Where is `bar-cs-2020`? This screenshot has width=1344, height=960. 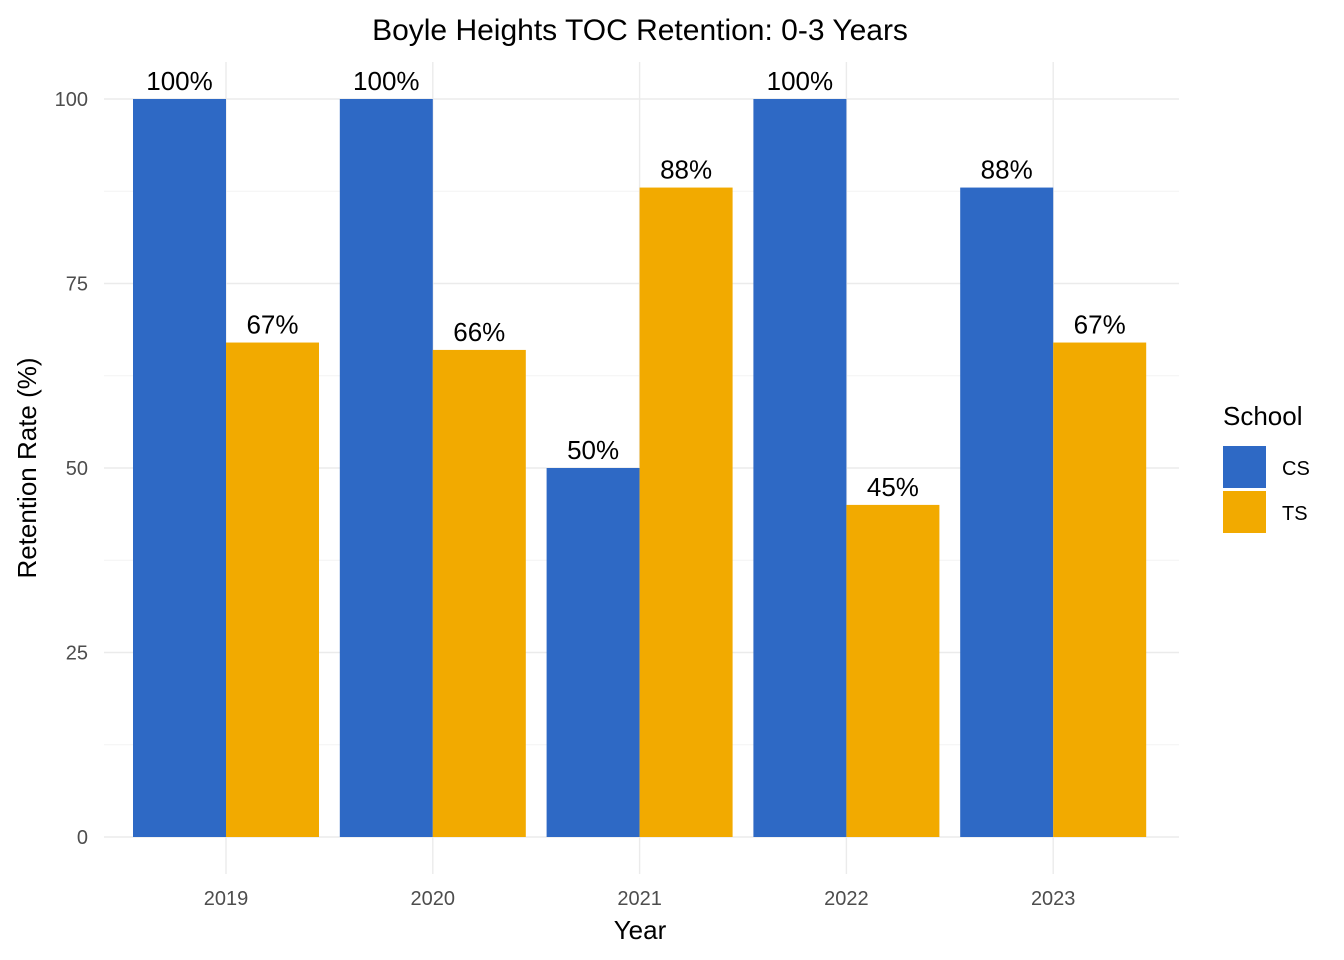 bar-cs-2020 is located at coordinates (386, 468).